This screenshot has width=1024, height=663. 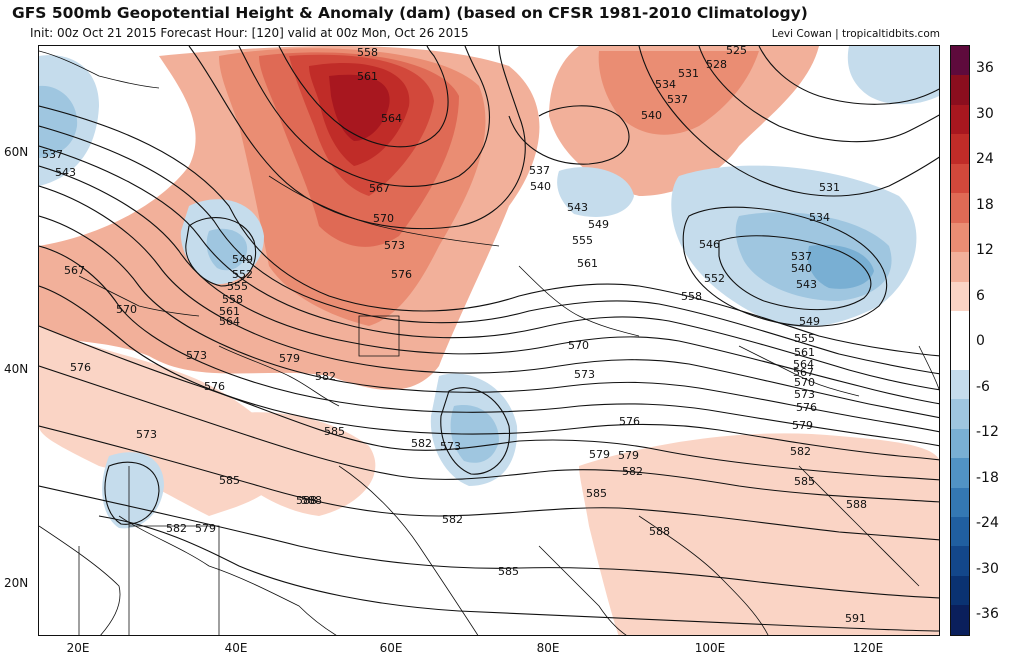 What do you see at coordinates (987, 614) in the screenshot?
I see `colorbar-label: -36` at bounding box center [987, 614].